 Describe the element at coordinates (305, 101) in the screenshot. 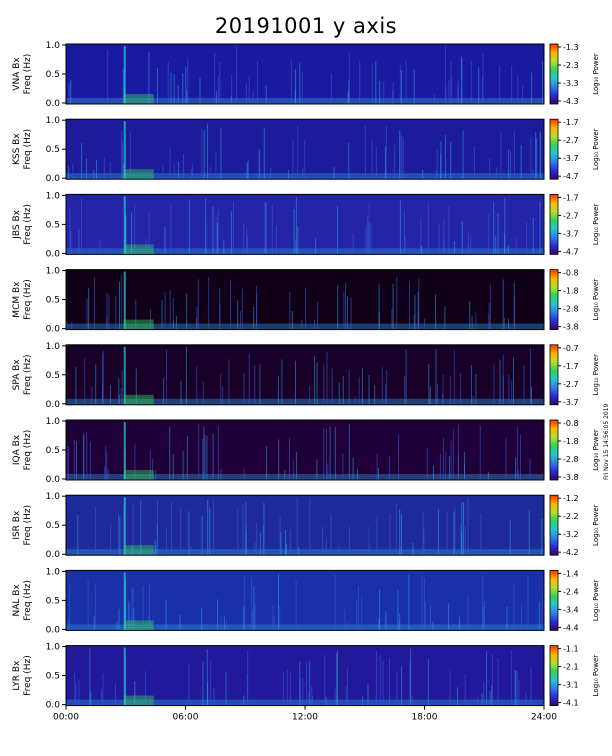

I see `low-frequency-band` at that location.